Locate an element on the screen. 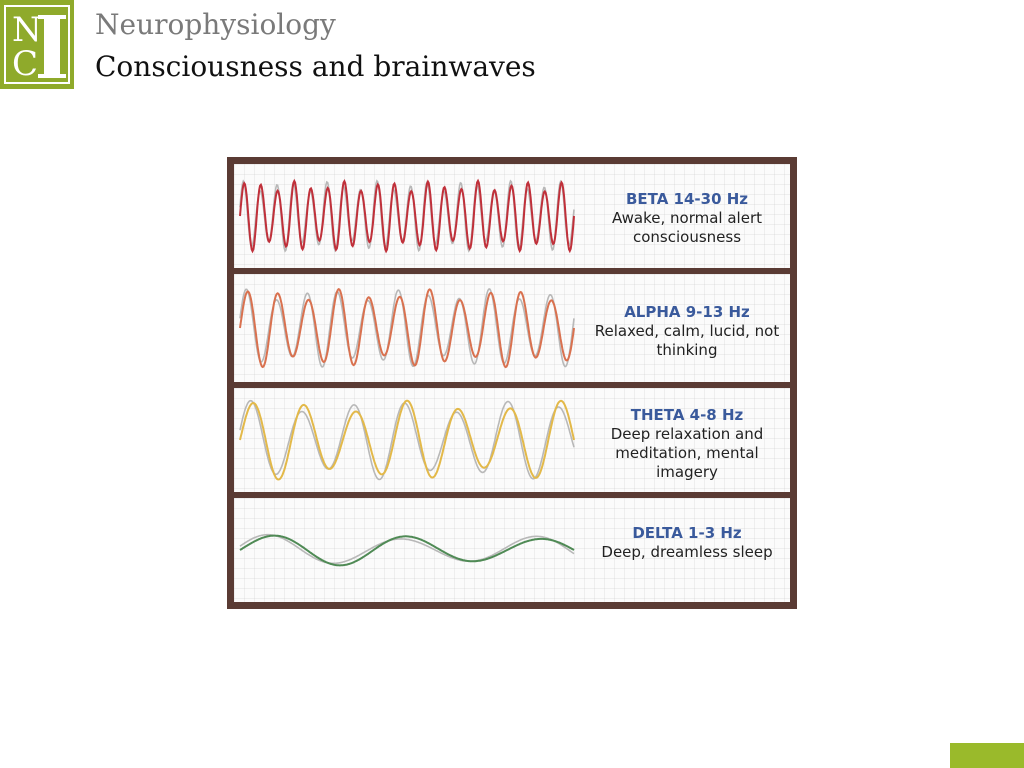 The height and width of the screenshot is (768, 1024). beta-wave is located at coordinates (407, 216).